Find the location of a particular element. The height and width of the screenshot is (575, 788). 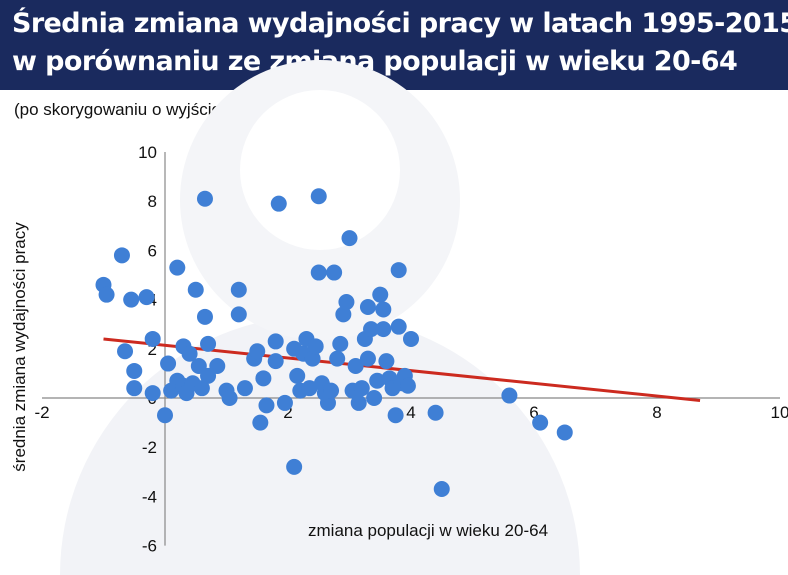

y-tick-label: 8 is located at coordinates (152, 201).